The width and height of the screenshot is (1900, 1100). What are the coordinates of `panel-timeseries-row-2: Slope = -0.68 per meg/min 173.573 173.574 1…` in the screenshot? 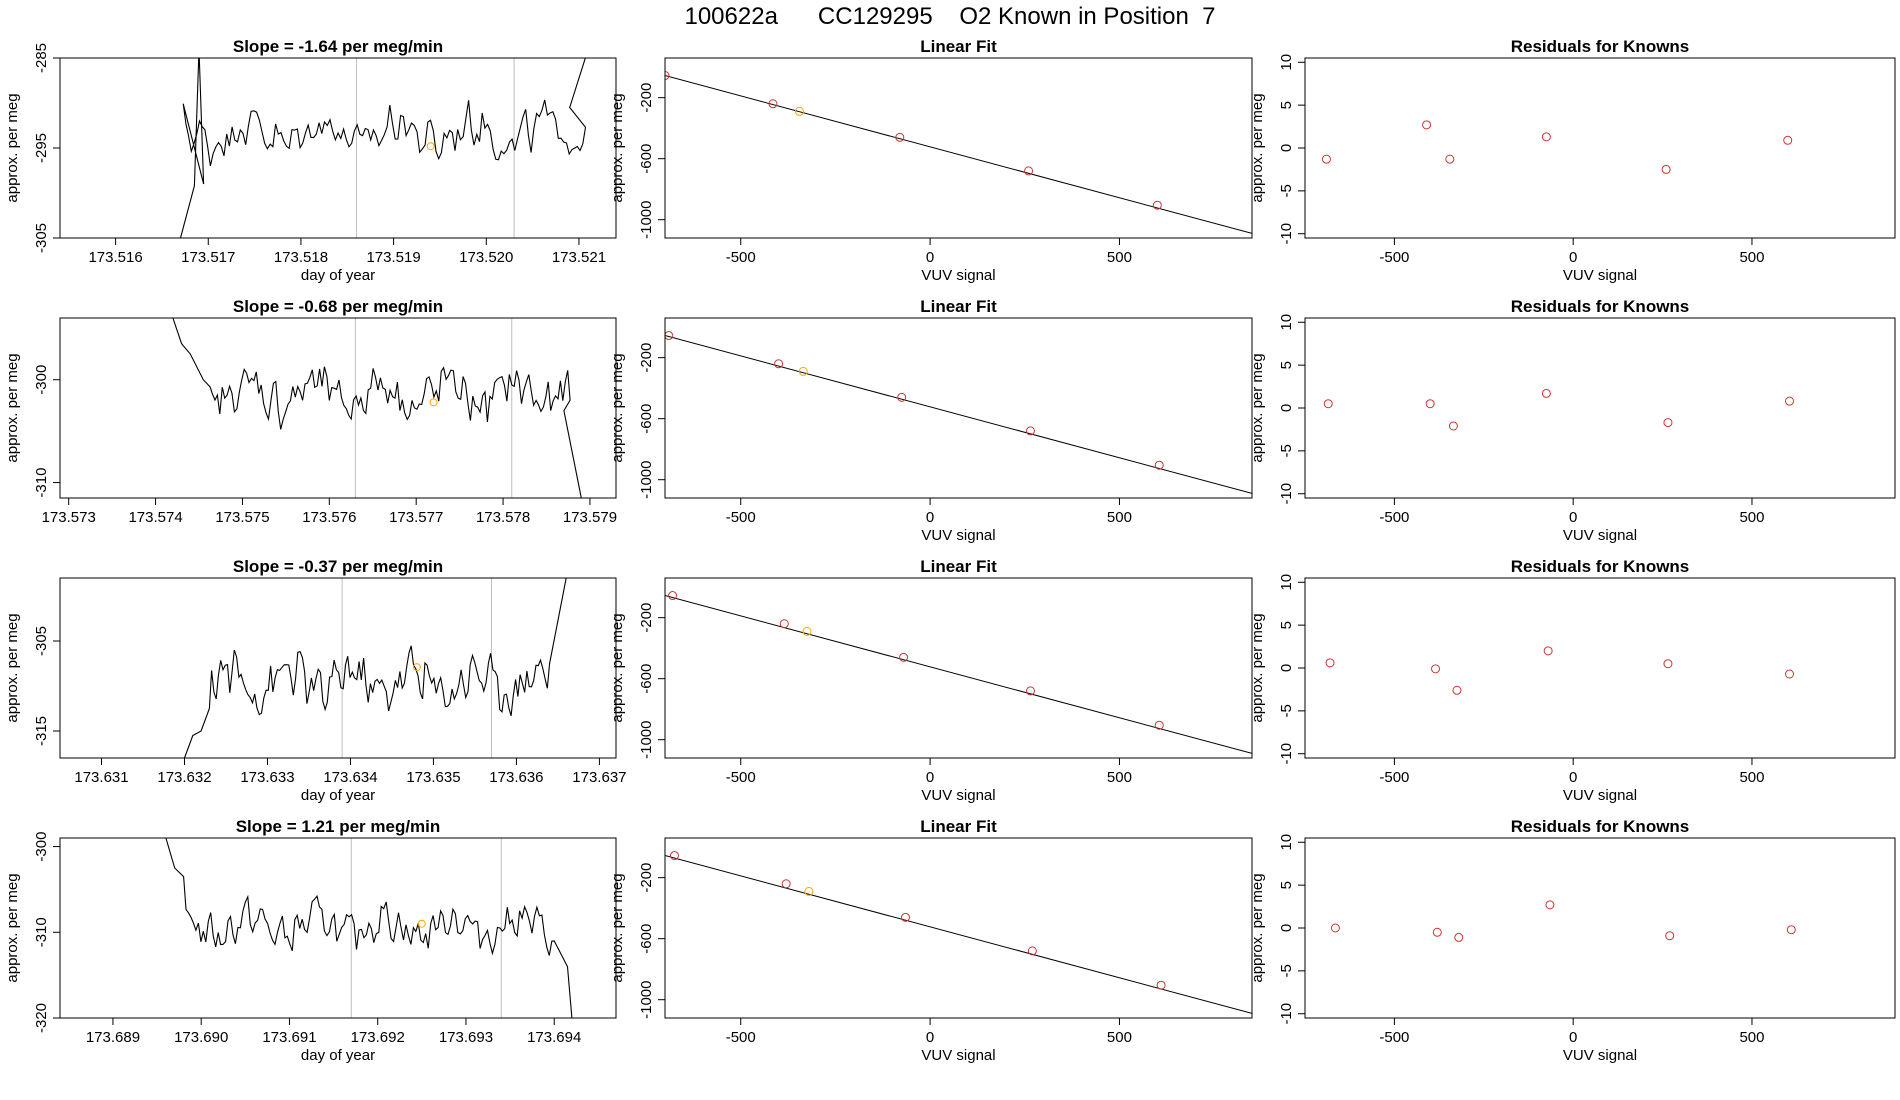 It's located at (310, 411).